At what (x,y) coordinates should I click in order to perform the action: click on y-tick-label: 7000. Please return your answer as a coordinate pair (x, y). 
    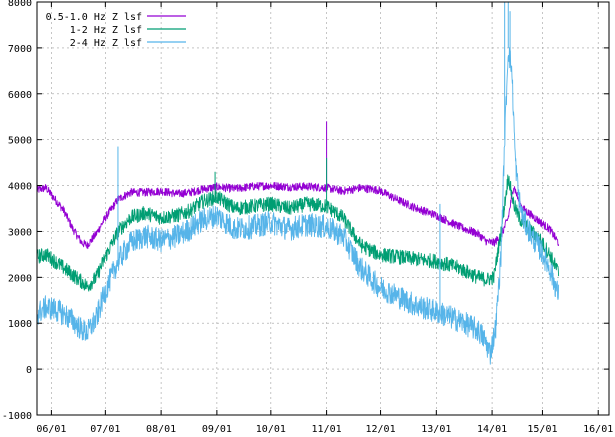
    Looking at the image, I should click on (20, 49).